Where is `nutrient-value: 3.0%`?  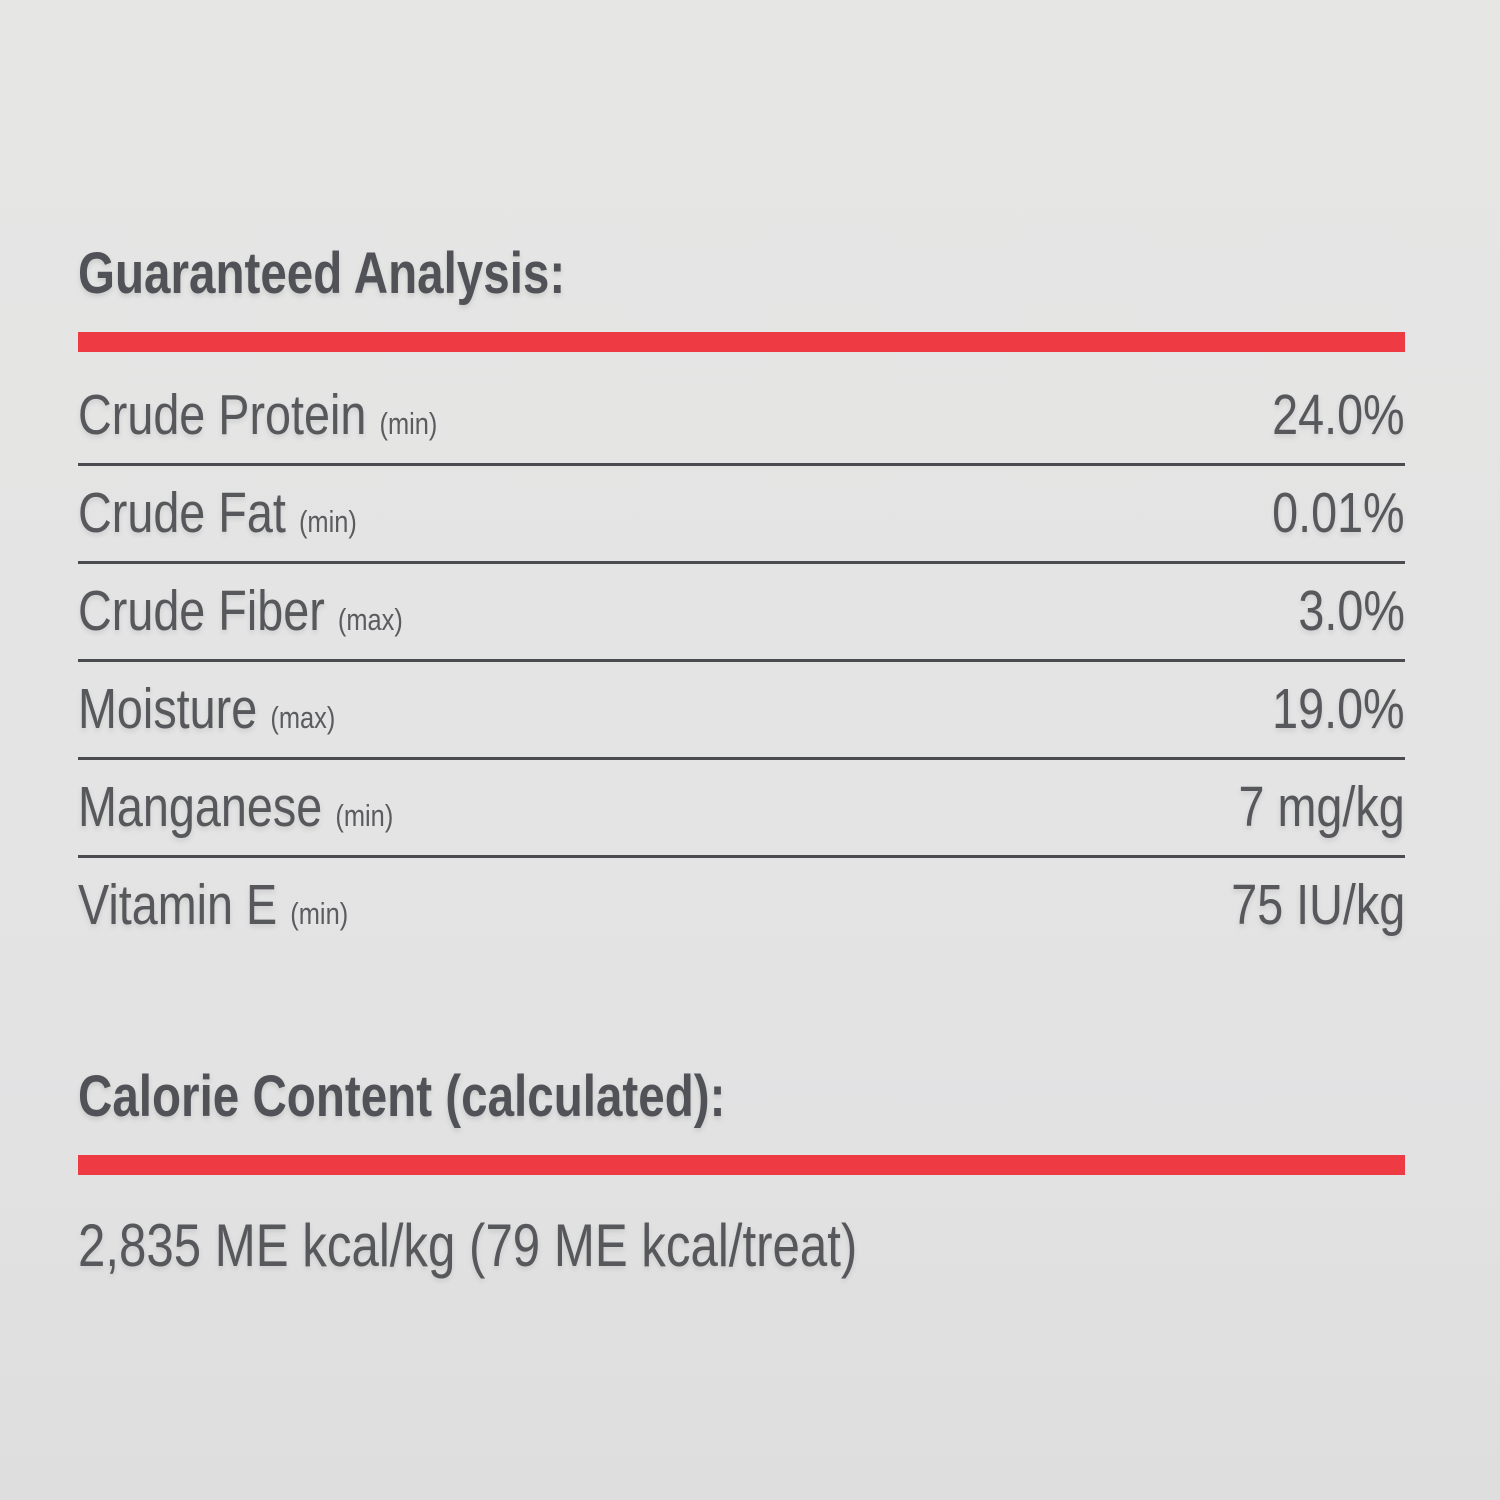
nutrient-value: 3.0% is located at coordinates (1351, 611).